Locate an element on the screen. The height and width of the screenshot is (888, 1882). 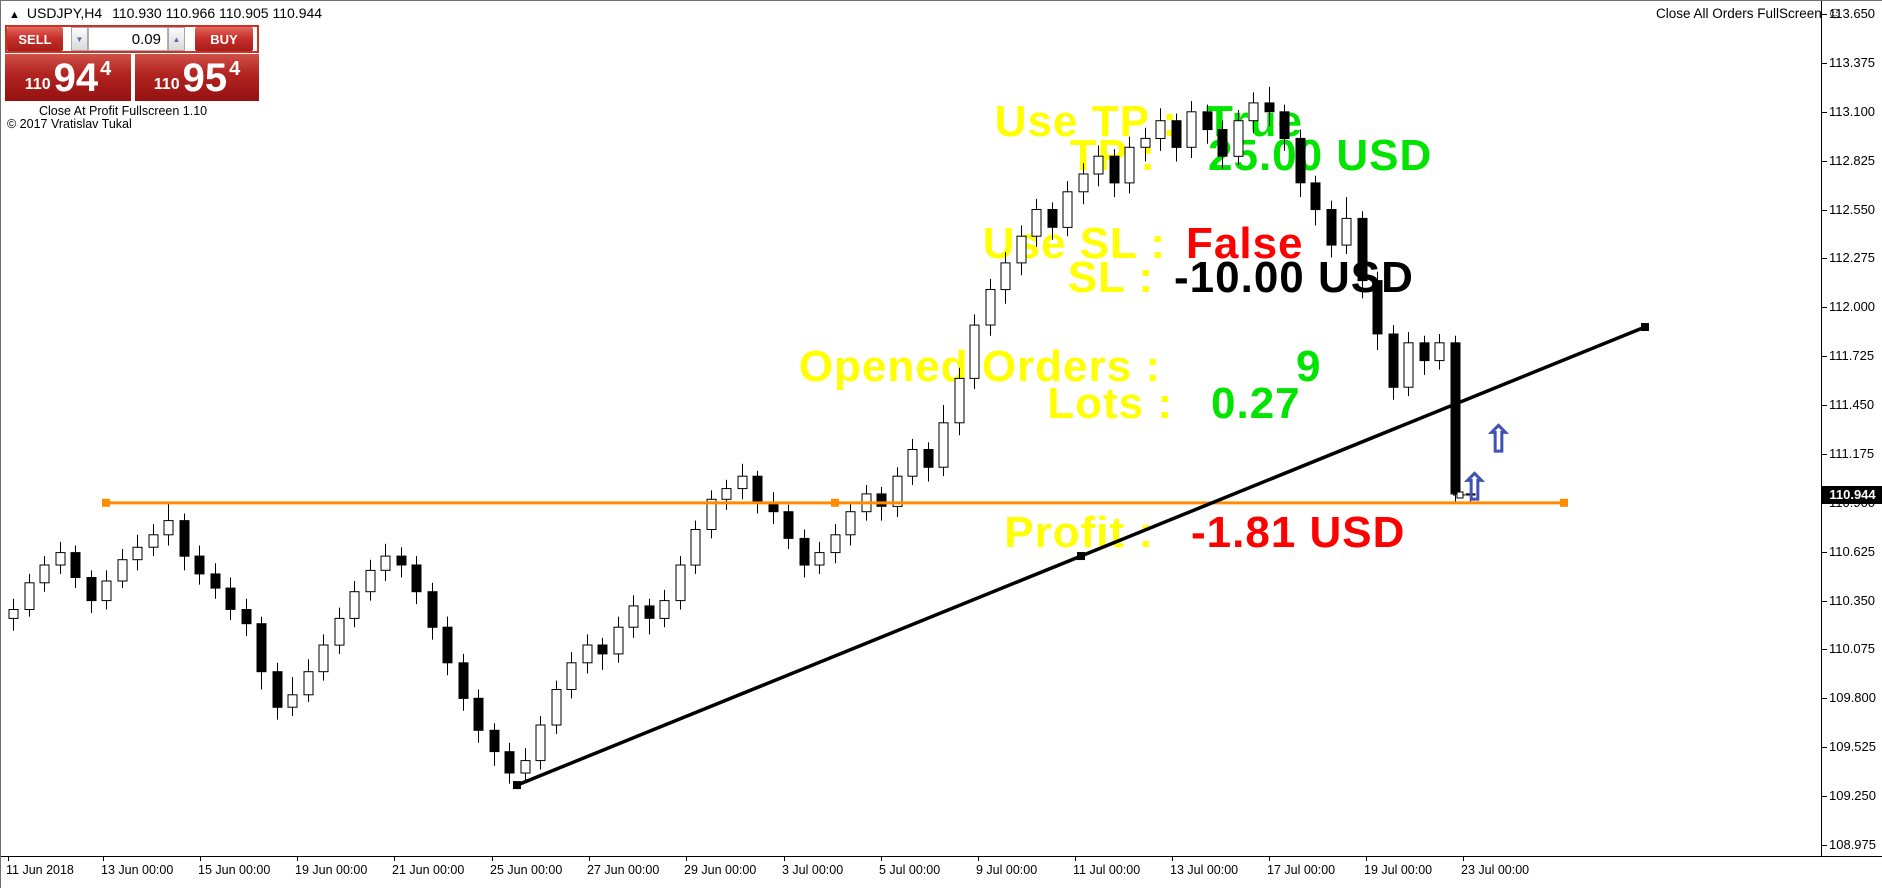
time-axis-separator is located at coordinates (941, 856).